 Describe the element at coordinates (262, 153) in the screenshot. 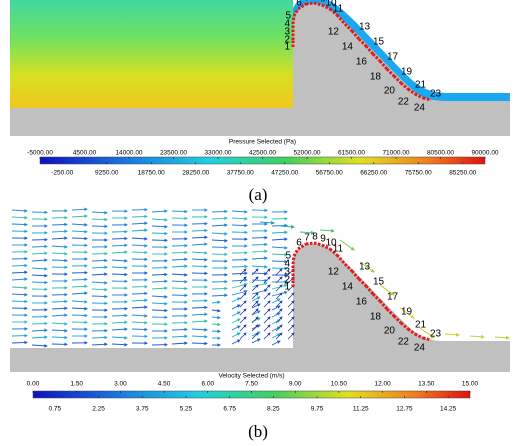

I see `colorbar-tick-label: 42500.00` at that location.